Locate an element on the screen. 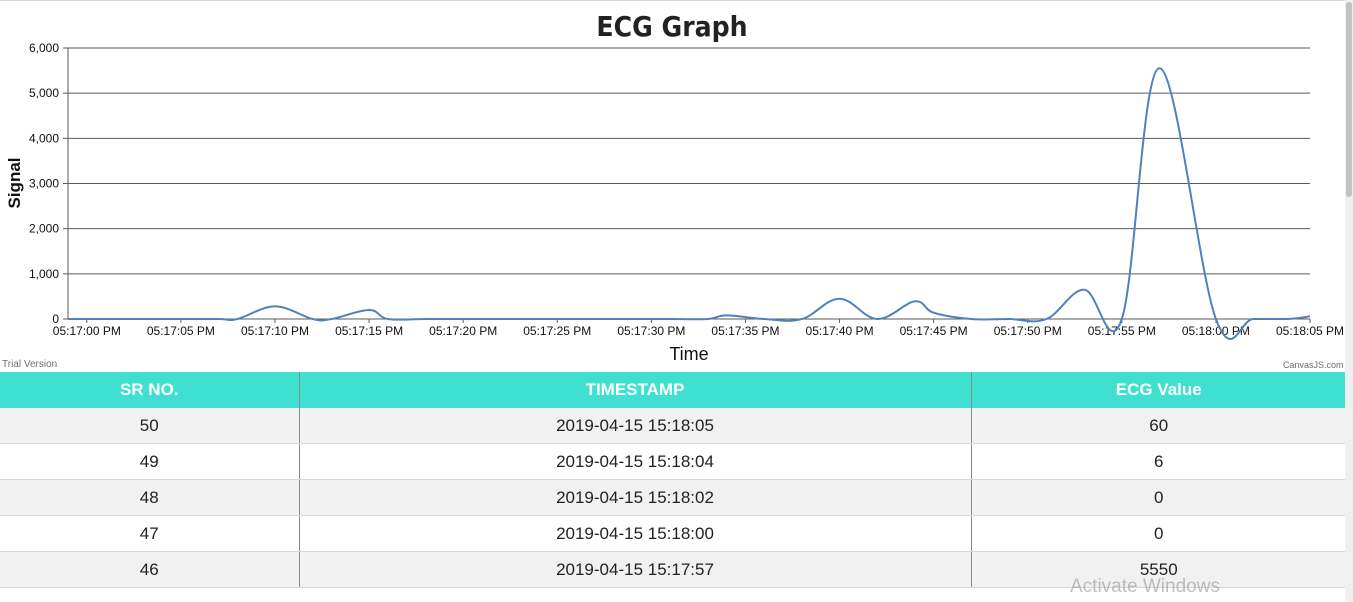  cell-sr-no: 47 is located at coordinates (150, 533).